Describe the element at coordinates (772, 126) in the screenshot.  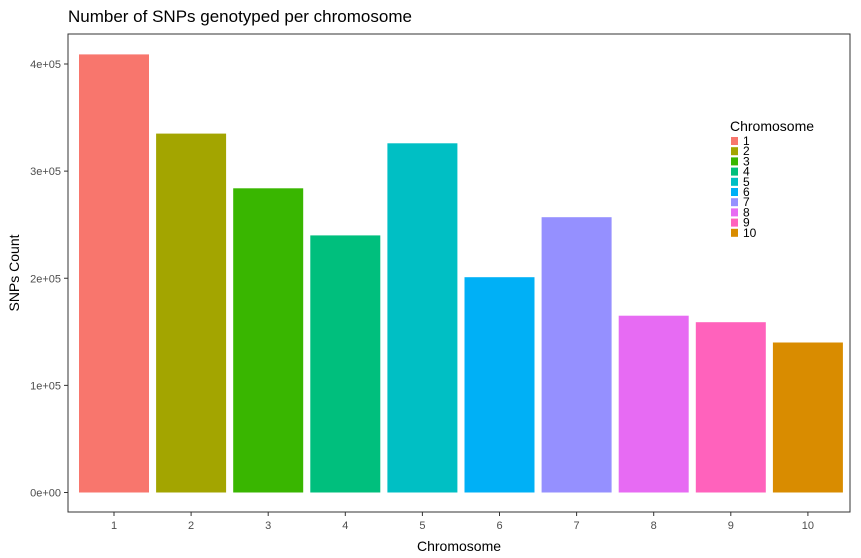
I see `legend-title: Chromosome` at that location.